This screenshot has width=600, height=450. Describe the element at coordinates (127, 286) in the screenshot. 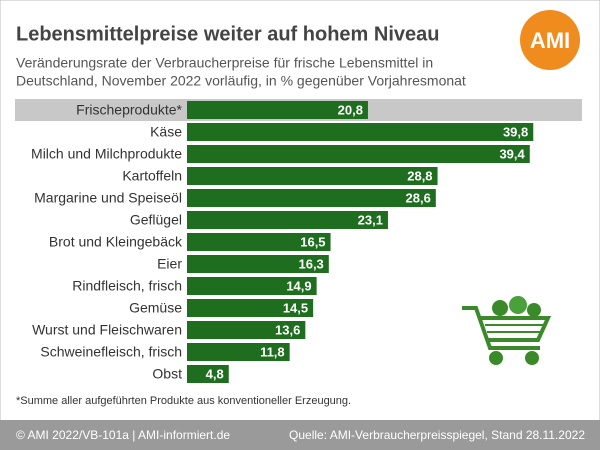

I see `category-label: Rindfleisch, frisch` at that location.